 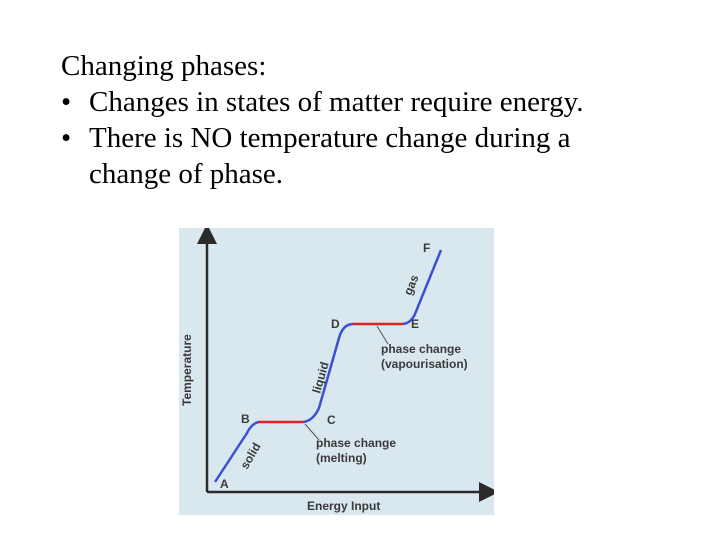 What do you see at coordinates (187, 370) in the screenshot?
I see `y-axis-label: Temperature` at bounding box center [187, 370].